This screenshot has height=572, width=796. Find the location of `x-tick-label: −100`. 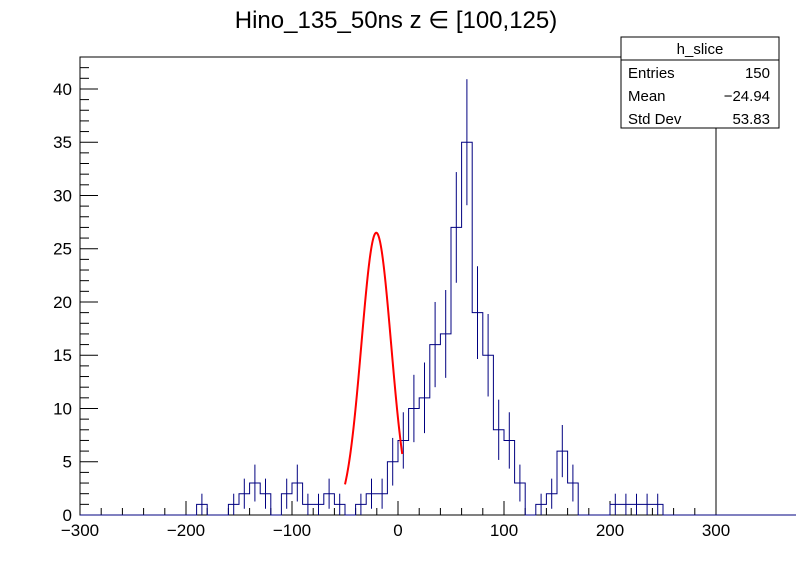

x-tick-label: −100 is located at coordinates (292, 530).